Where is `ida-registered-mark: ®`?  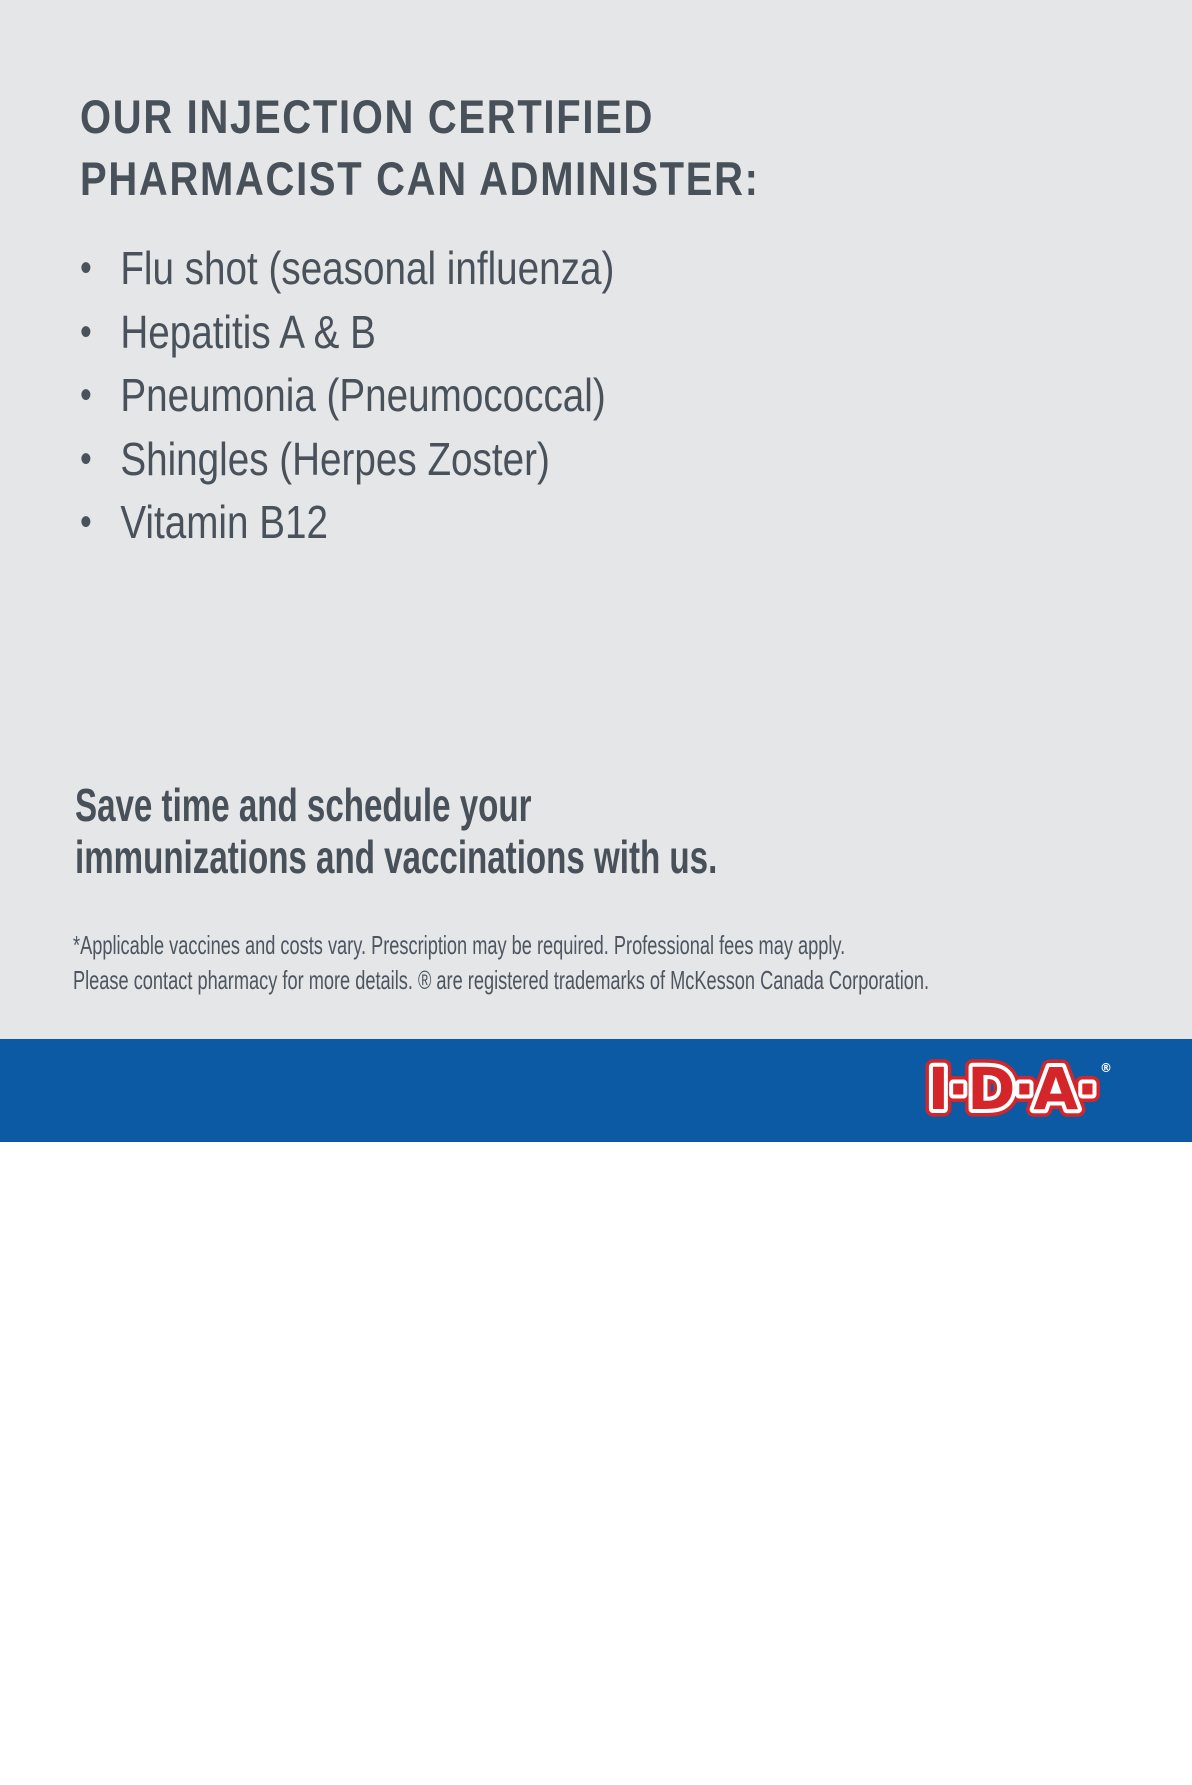 ida-registered-mark: ® is located at coordinates (1106, 1068).